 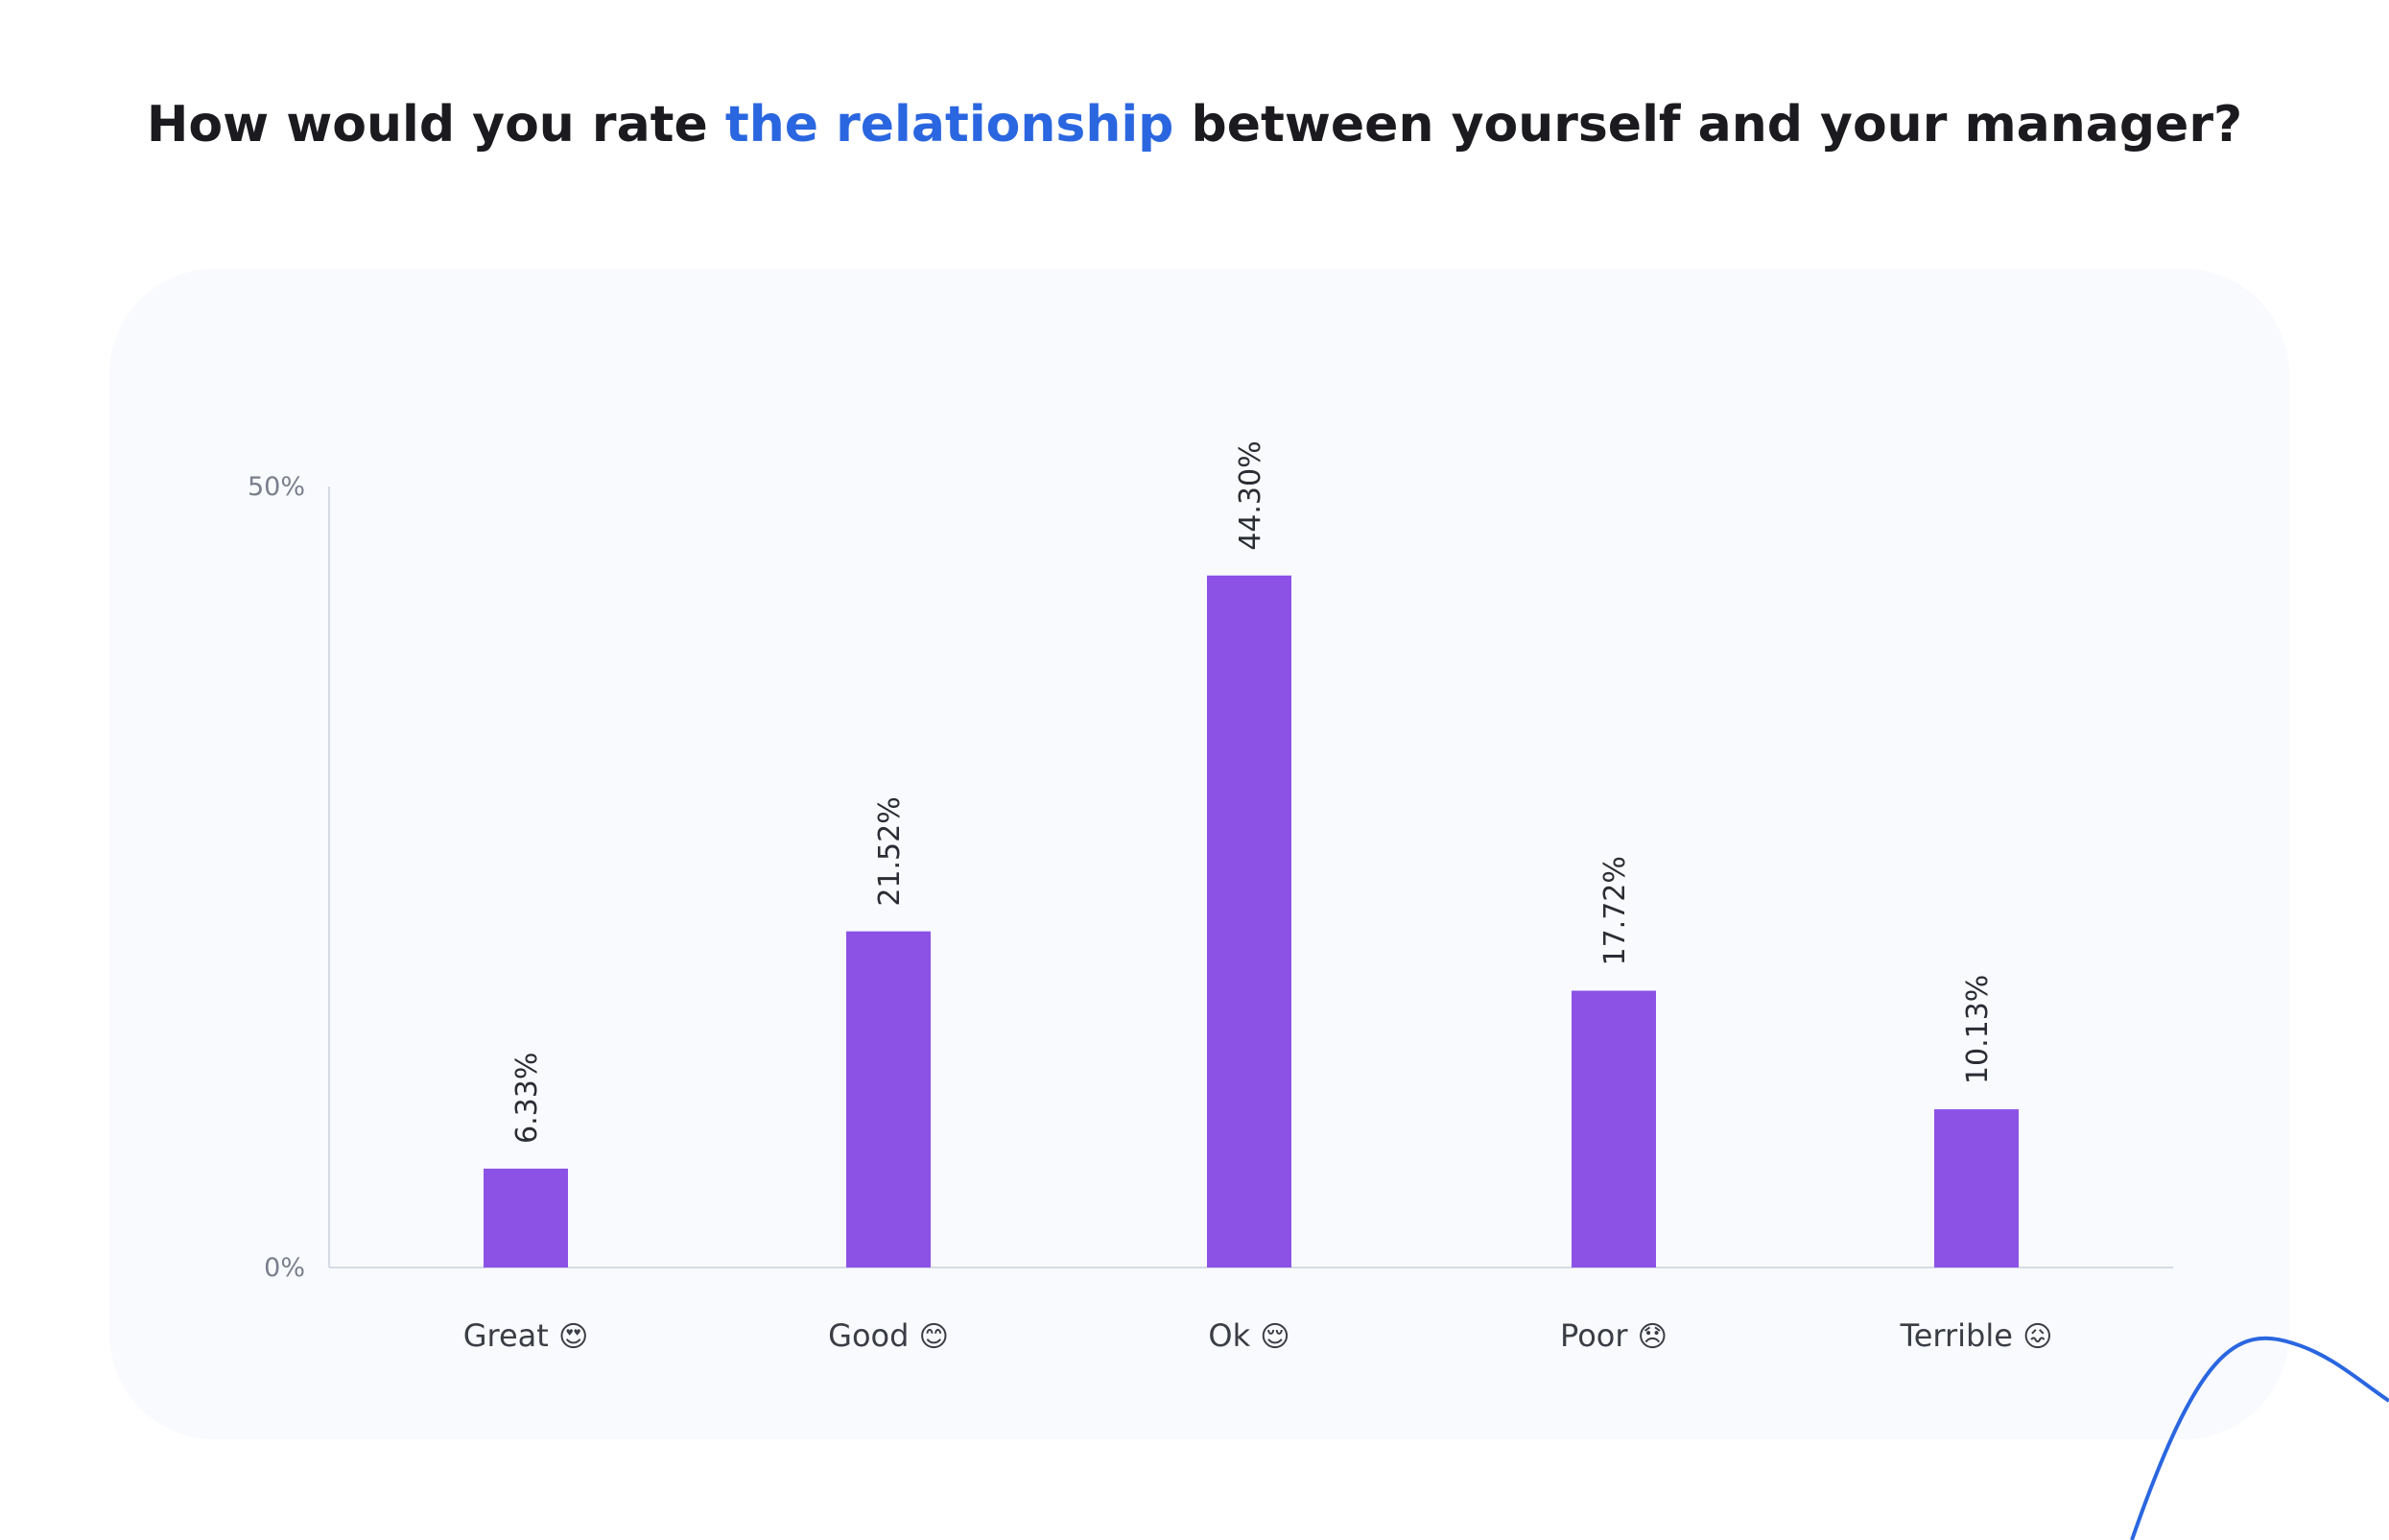 I want to click on category-emoji-icon: 😊, so click(x=934, y=1337).